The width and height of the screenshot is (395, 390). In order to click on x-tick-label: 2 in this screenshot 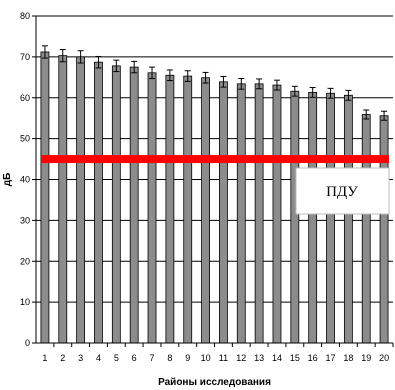, I will do `click(62, 358)`.